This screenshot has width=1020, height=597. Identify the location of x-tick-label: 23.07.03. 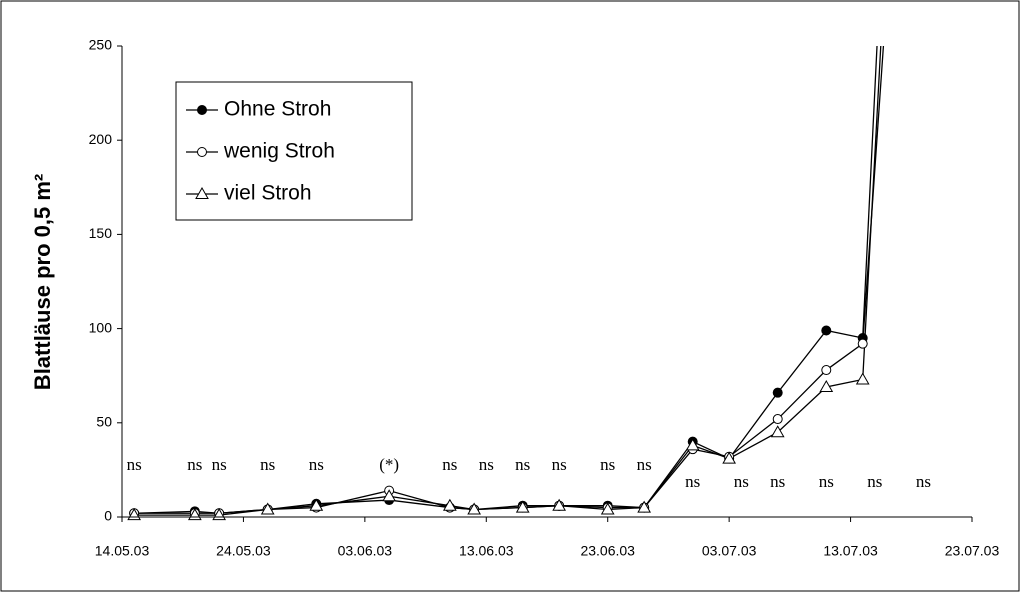
(972, 551).